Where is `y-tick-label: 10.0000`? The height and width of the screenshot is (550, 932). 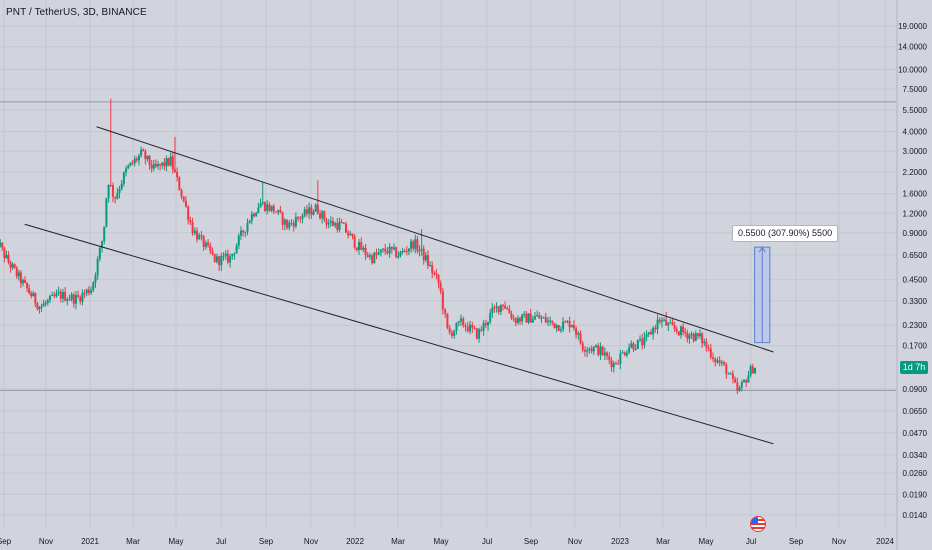
y-tick-label: 10.0000 is located at coordinates (912, 70).